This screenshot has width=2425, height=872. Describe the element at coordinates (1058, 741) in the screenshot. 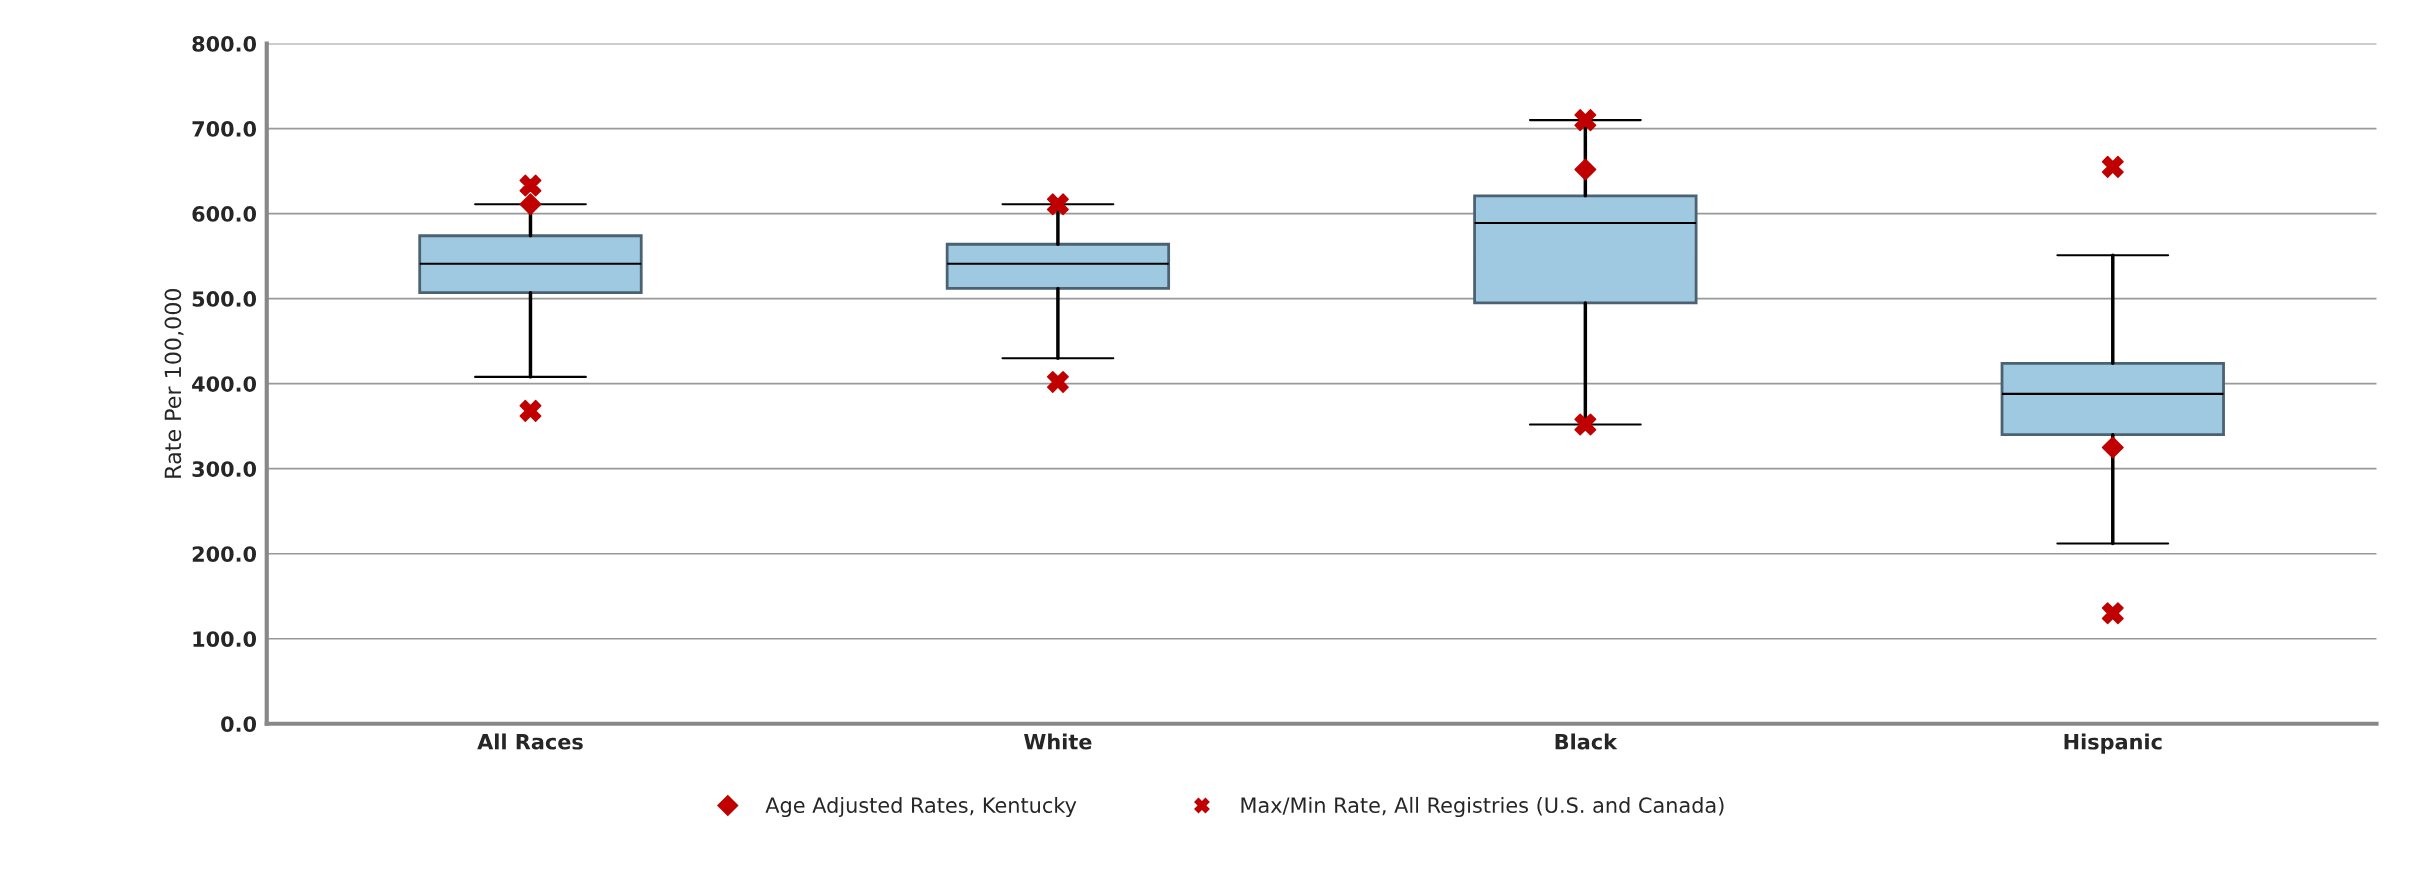

I see `x-tick-label: White` at that location.